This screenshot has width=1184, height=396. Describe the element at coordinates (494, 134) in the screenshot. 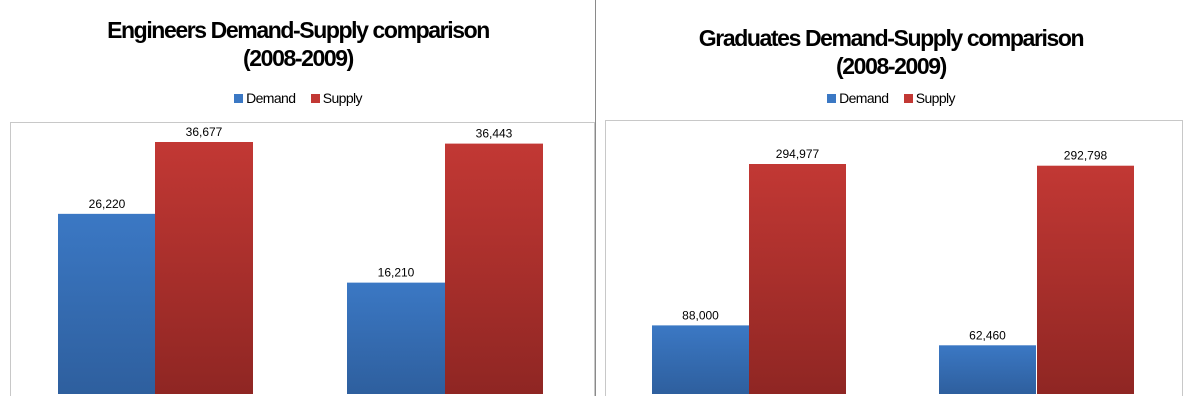

I see `data-label-supply-2: 36,443` at that location.